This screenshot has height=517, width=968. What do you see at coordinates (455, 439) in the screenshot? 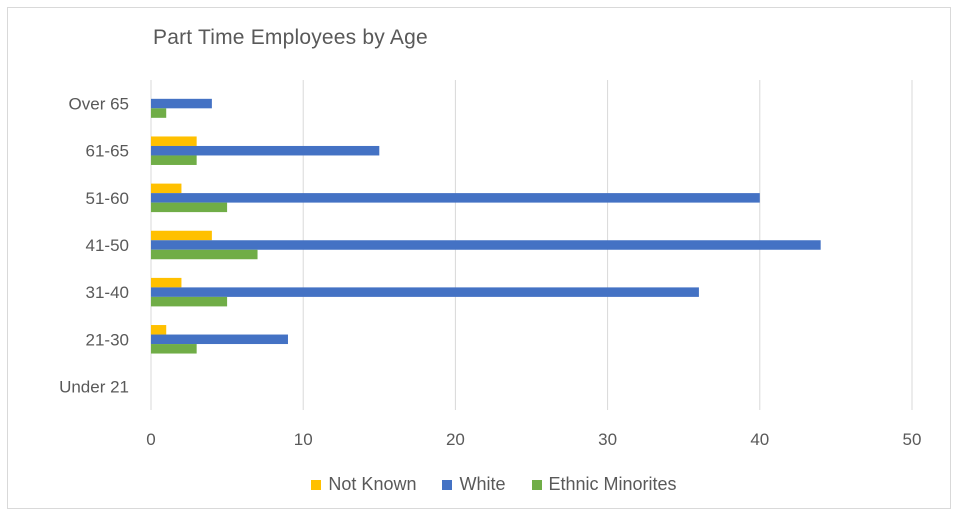
I see `x-tick-label: 20` at bounding box center [455, 439].